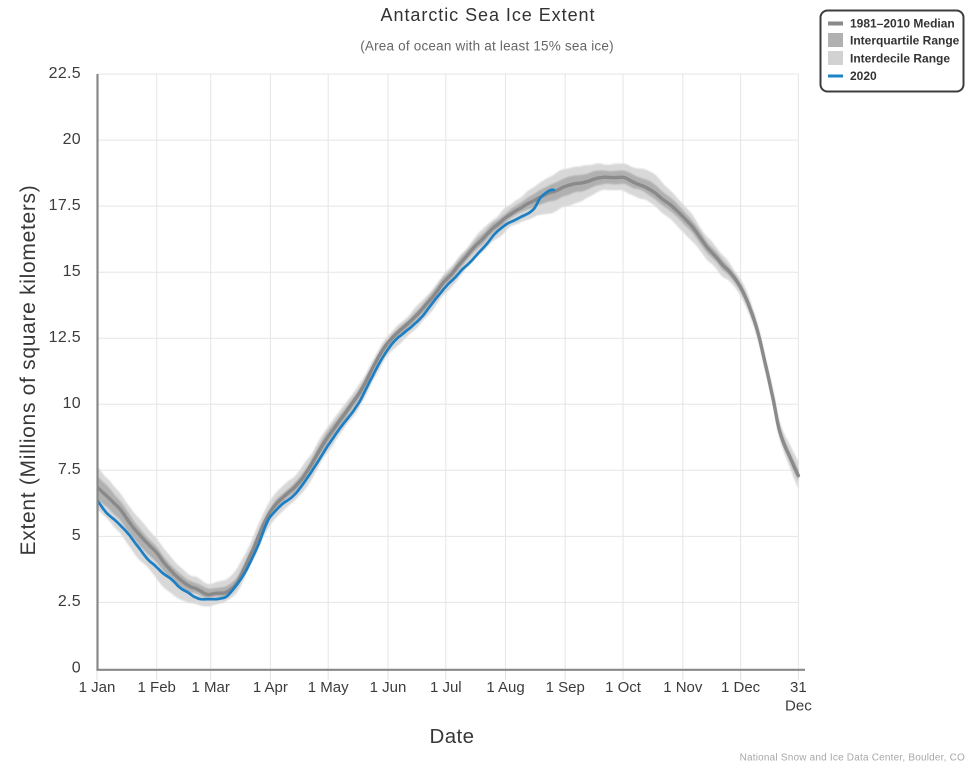 The height and width of the screenshot is (773, 975). I want to click on svg-text: 1 Jan, so click(97, 687).